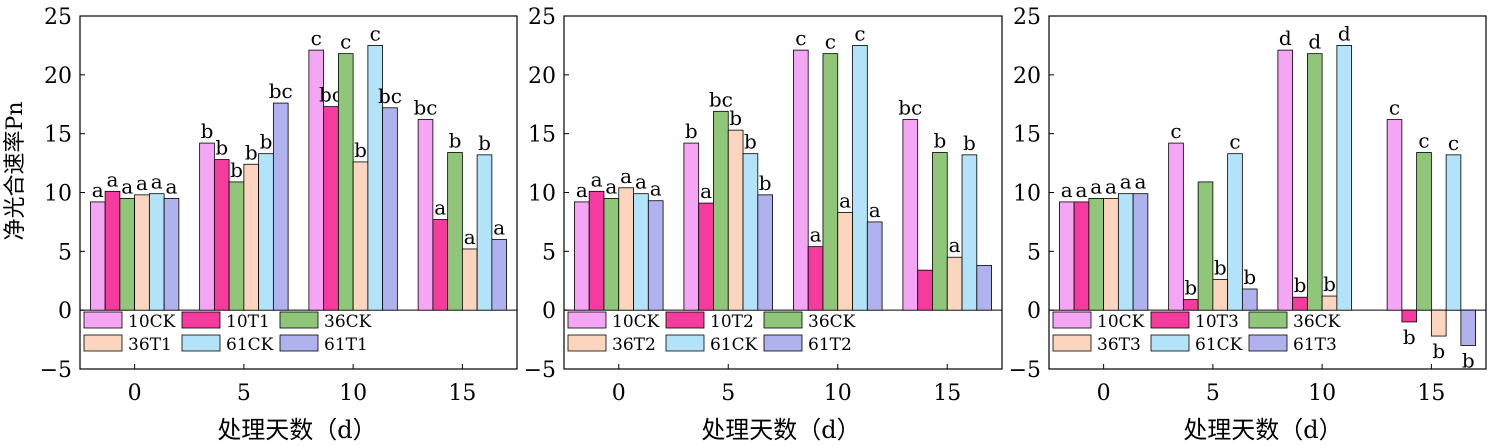  Describe the element at coordinates (1438, 351) in the screenshot. I see `sig-letter-36T3-15: b` at that location.